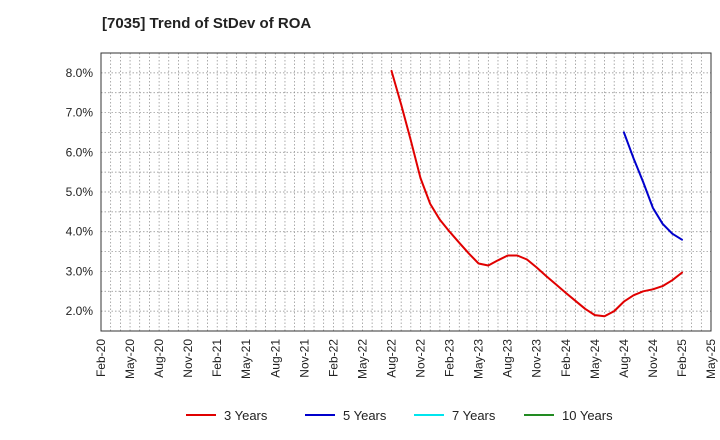 This screenshot has height=440, width=720. I want to click on x-tick-label: Aug-21, so click(275, 358).